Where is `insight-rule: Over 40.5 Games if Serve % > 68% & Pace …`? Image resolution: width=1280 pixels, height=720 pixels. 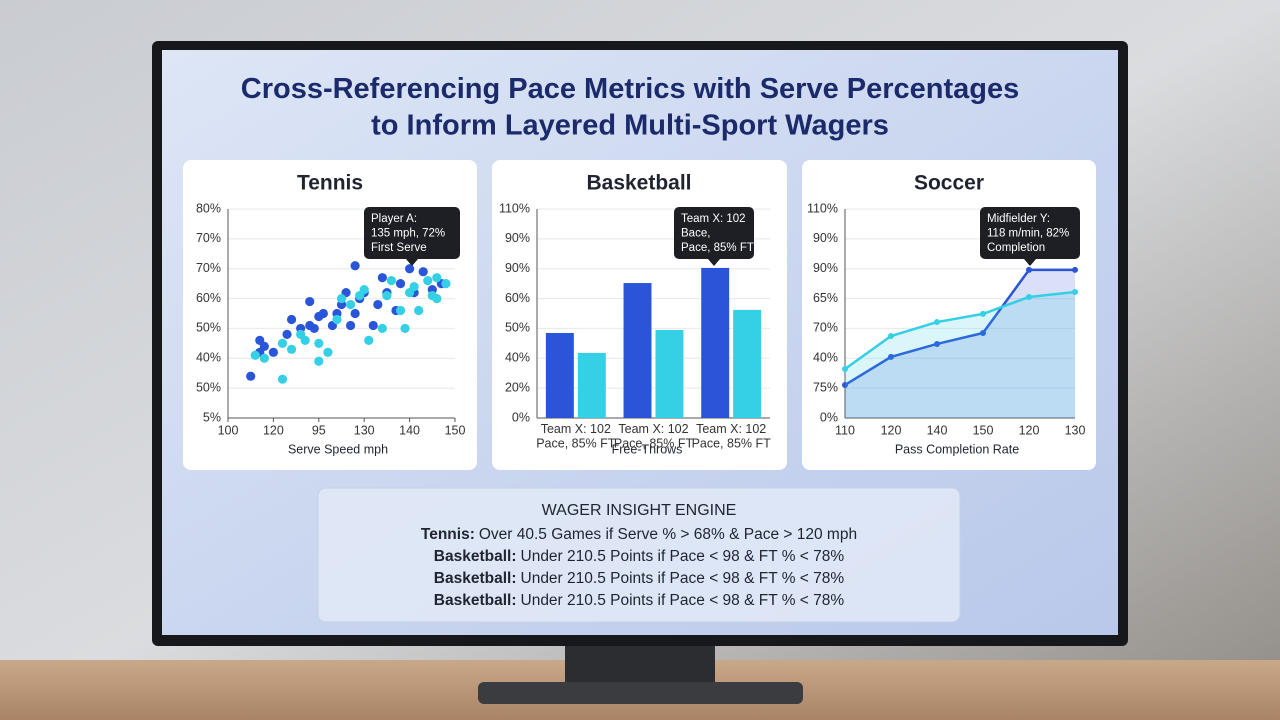 insight-rule: Over 40.5 Games if Serve % > 68% & Pace … is located at coordinates (668, 534).